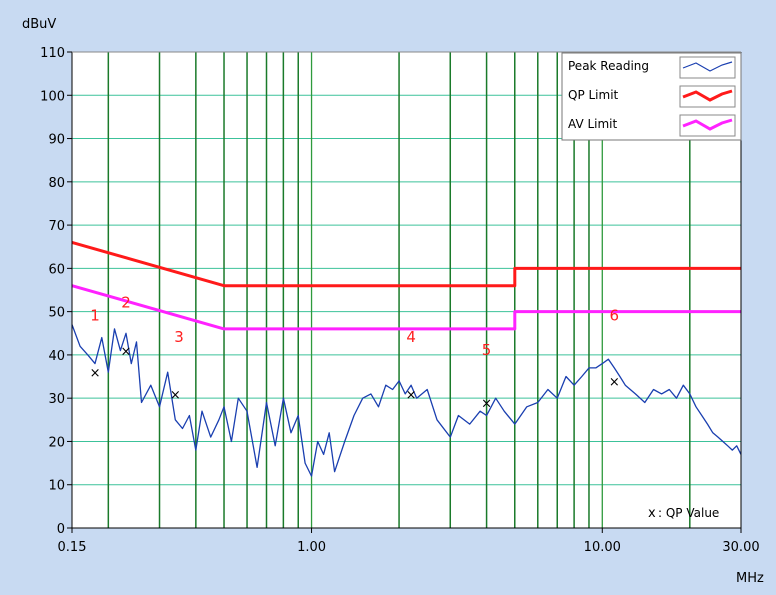 The height and width of the screenshot is (595, 776). Describe the element at coordinates (688, 513) in the screenshot. I see `qp-legend-label: : QP Value` at that location.